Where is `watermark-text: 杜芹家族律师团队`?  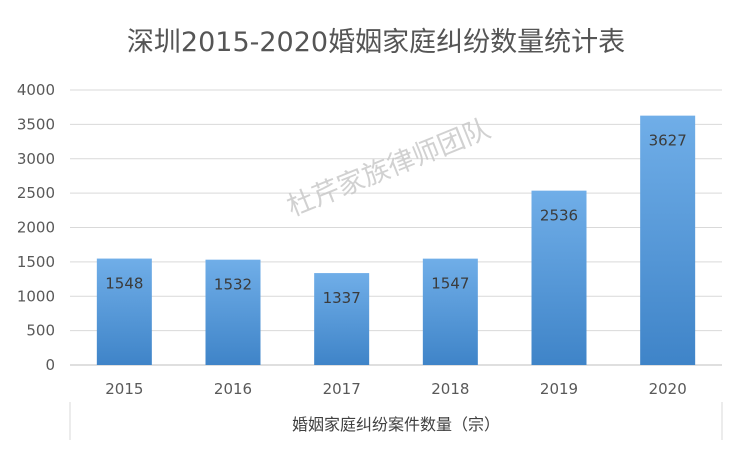 watermark-text: 杜芹家族律师团队 is located at coordinates (389, 168).